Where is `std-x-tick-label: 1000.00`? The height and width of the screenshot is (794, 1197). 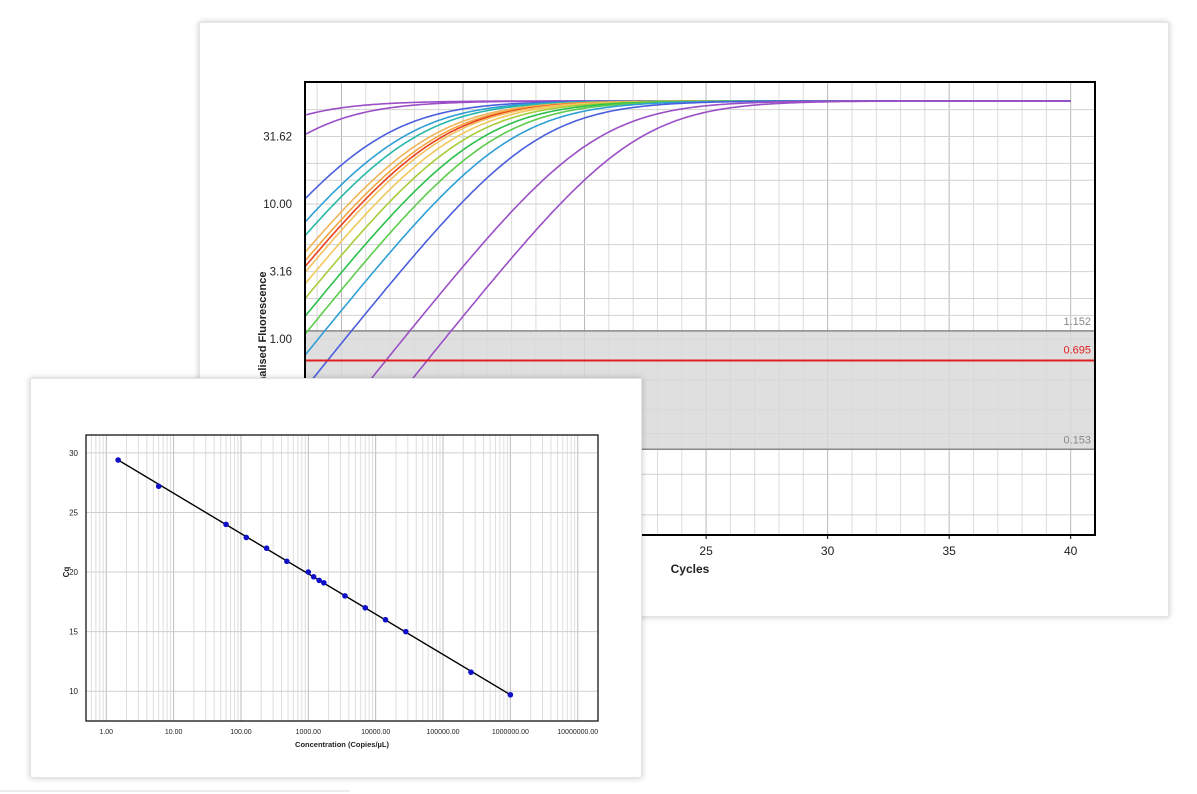
std-x-tick-label: 1000.00 is located at coordinates (308, 732).